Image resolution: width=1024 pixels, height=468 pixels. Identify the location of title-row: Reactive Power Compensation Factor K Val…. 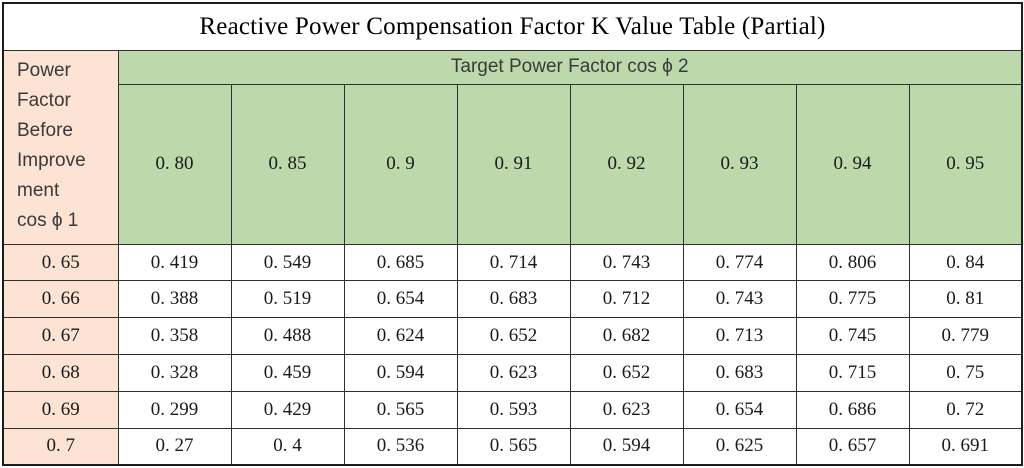
(512, 26).